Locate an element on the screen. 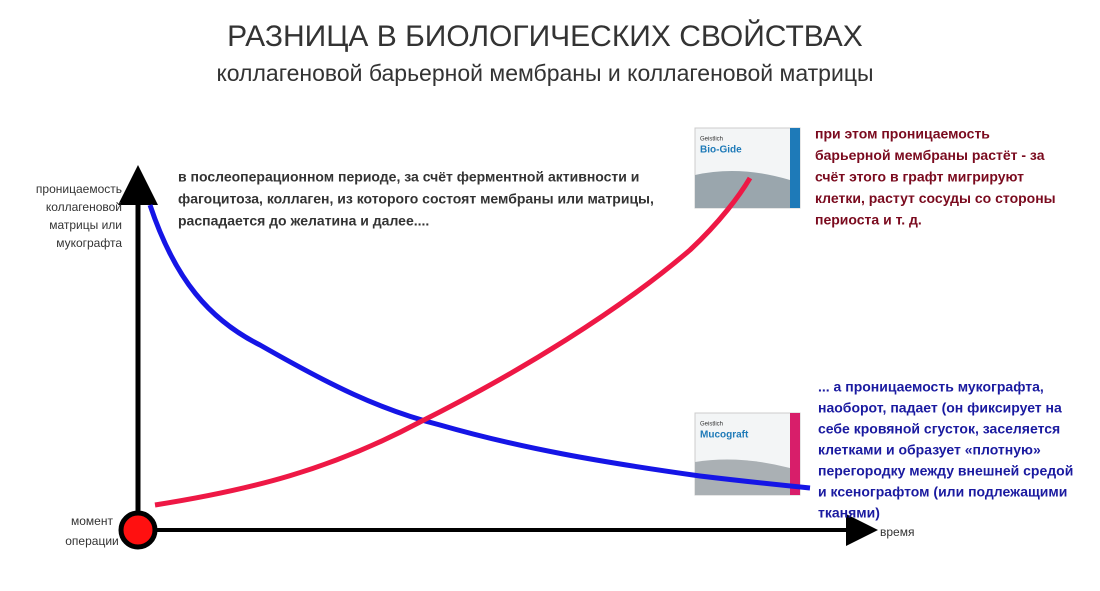 The width and height of the screenshot is (1100, 591). annotation-membrane: барьерной мембраны растёт - за is located at coordinates (930, 155).